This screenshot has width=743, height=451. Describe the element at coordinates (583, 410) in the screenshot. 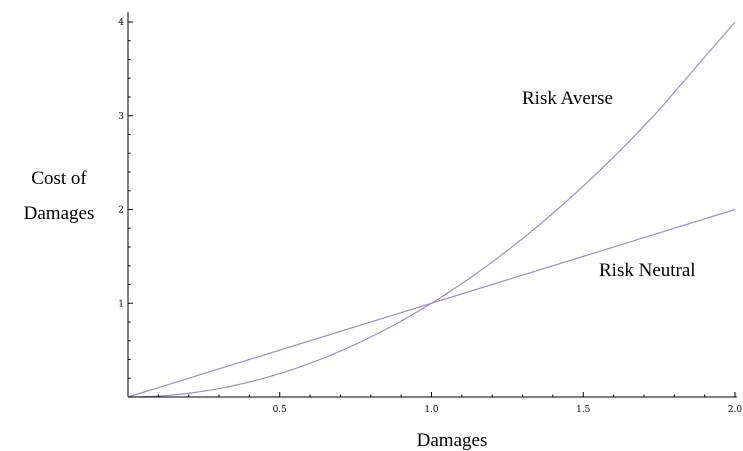

I see `x-tick-label: 1.5` at that location.